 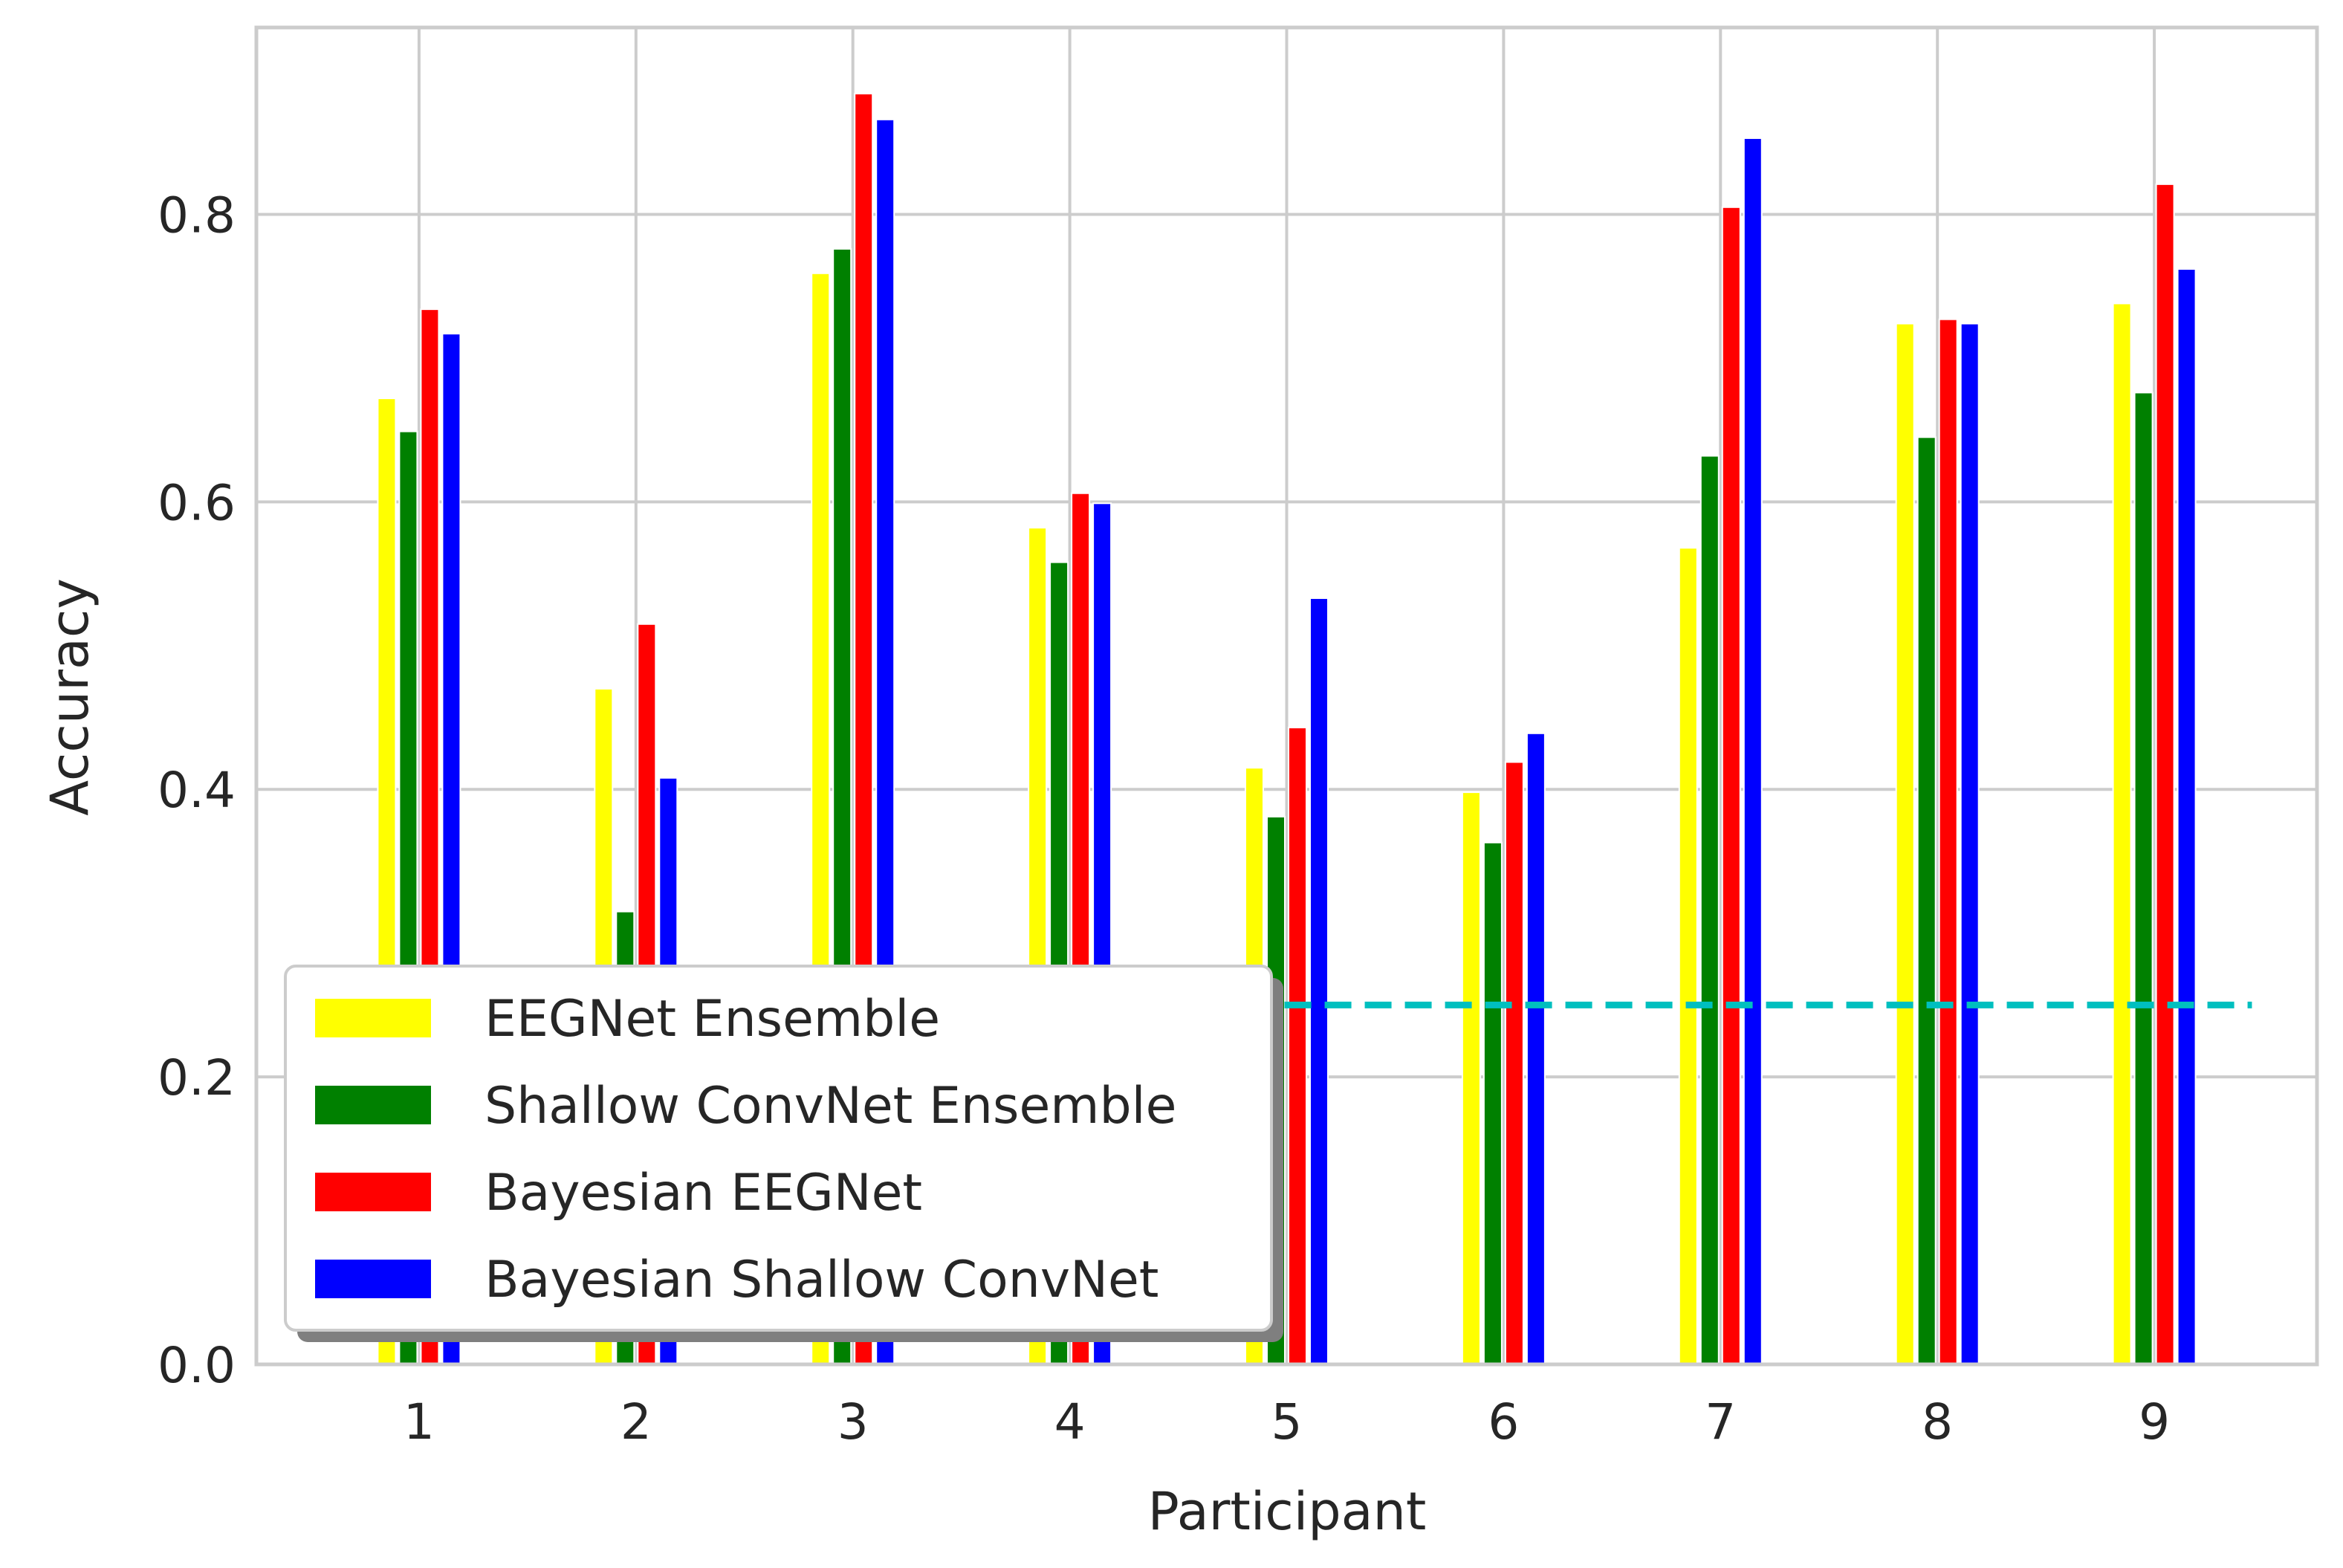 What do you see at coordinates (636, 1422) in the screenshot?
I see `x-tick-label: 2` at bounding box center [636, 1422].